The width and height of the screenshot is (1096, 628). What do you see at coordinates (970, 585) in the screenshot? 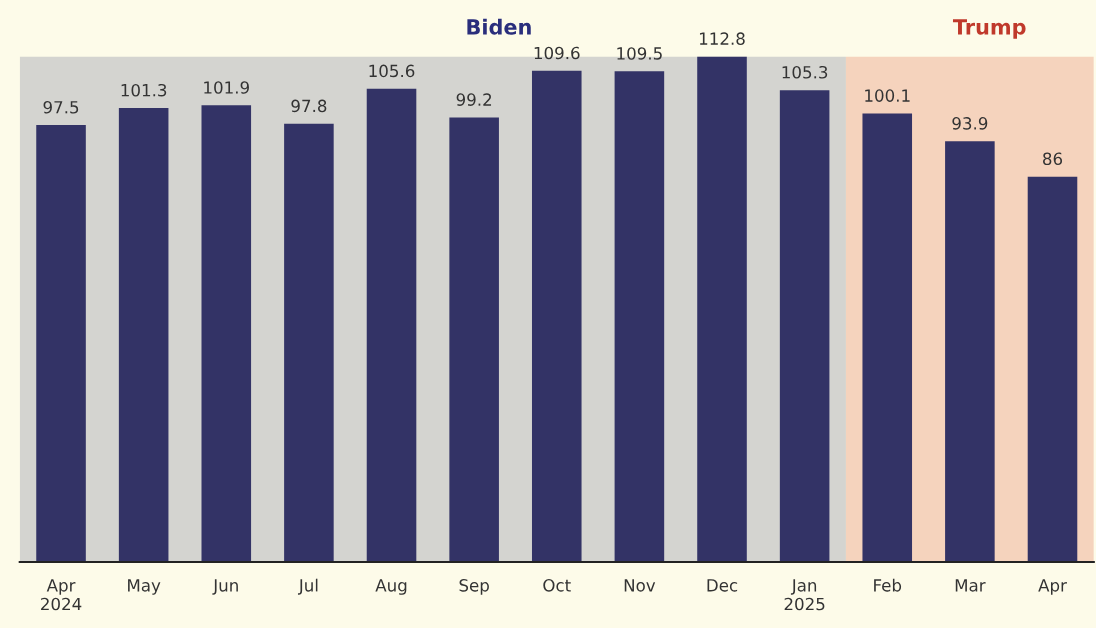
I see `x-tick-label: Mar` at bounding box center [970, 585].